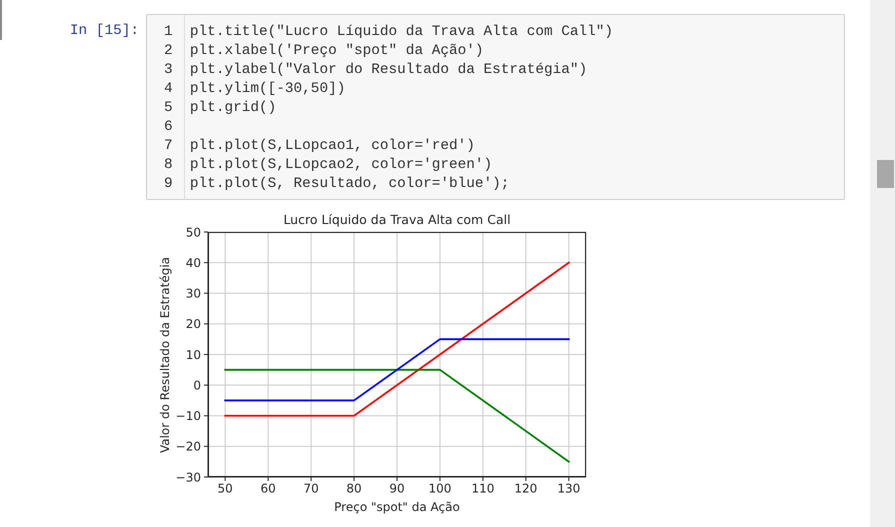 Image resolution: width=895 pixels, height=527 pixels. Describe the element at coordinates (568, 489) in the screenshot. I see `x-tick-label: 130` at that location.